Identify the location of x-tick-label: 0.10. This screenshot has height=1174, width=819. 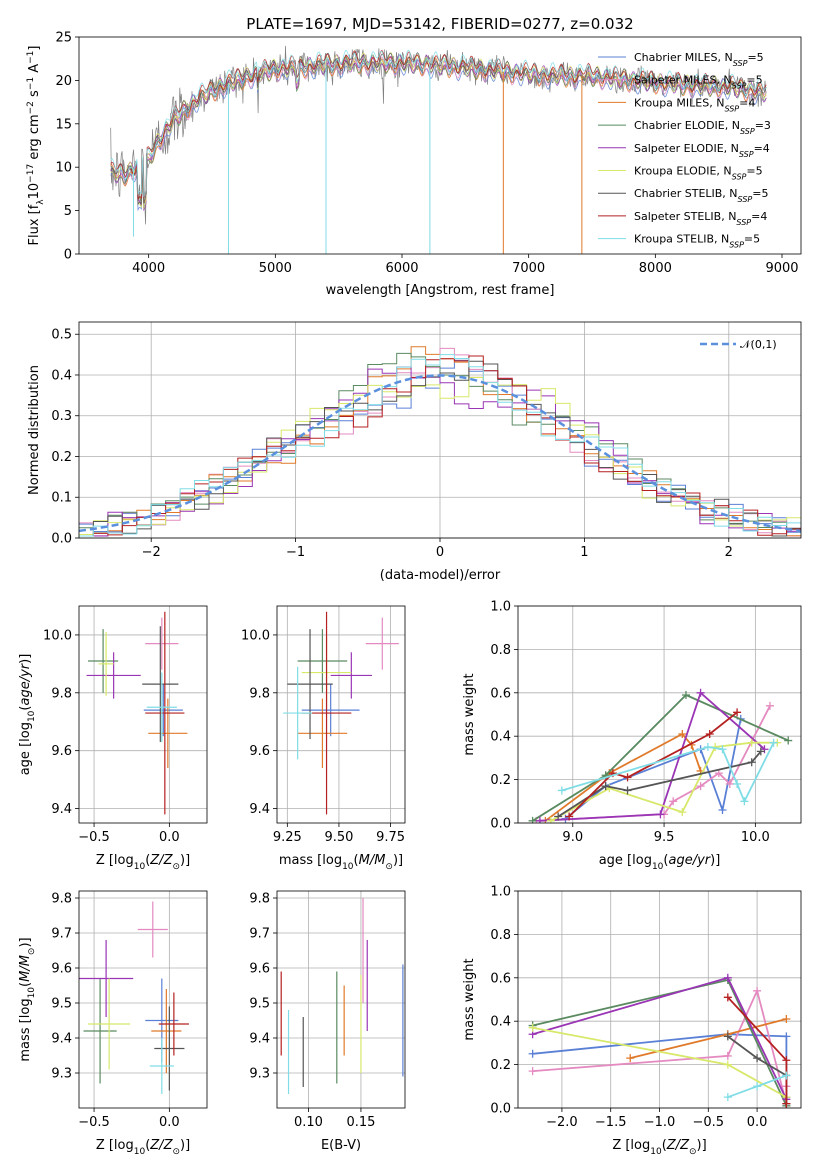
(308, 1122).